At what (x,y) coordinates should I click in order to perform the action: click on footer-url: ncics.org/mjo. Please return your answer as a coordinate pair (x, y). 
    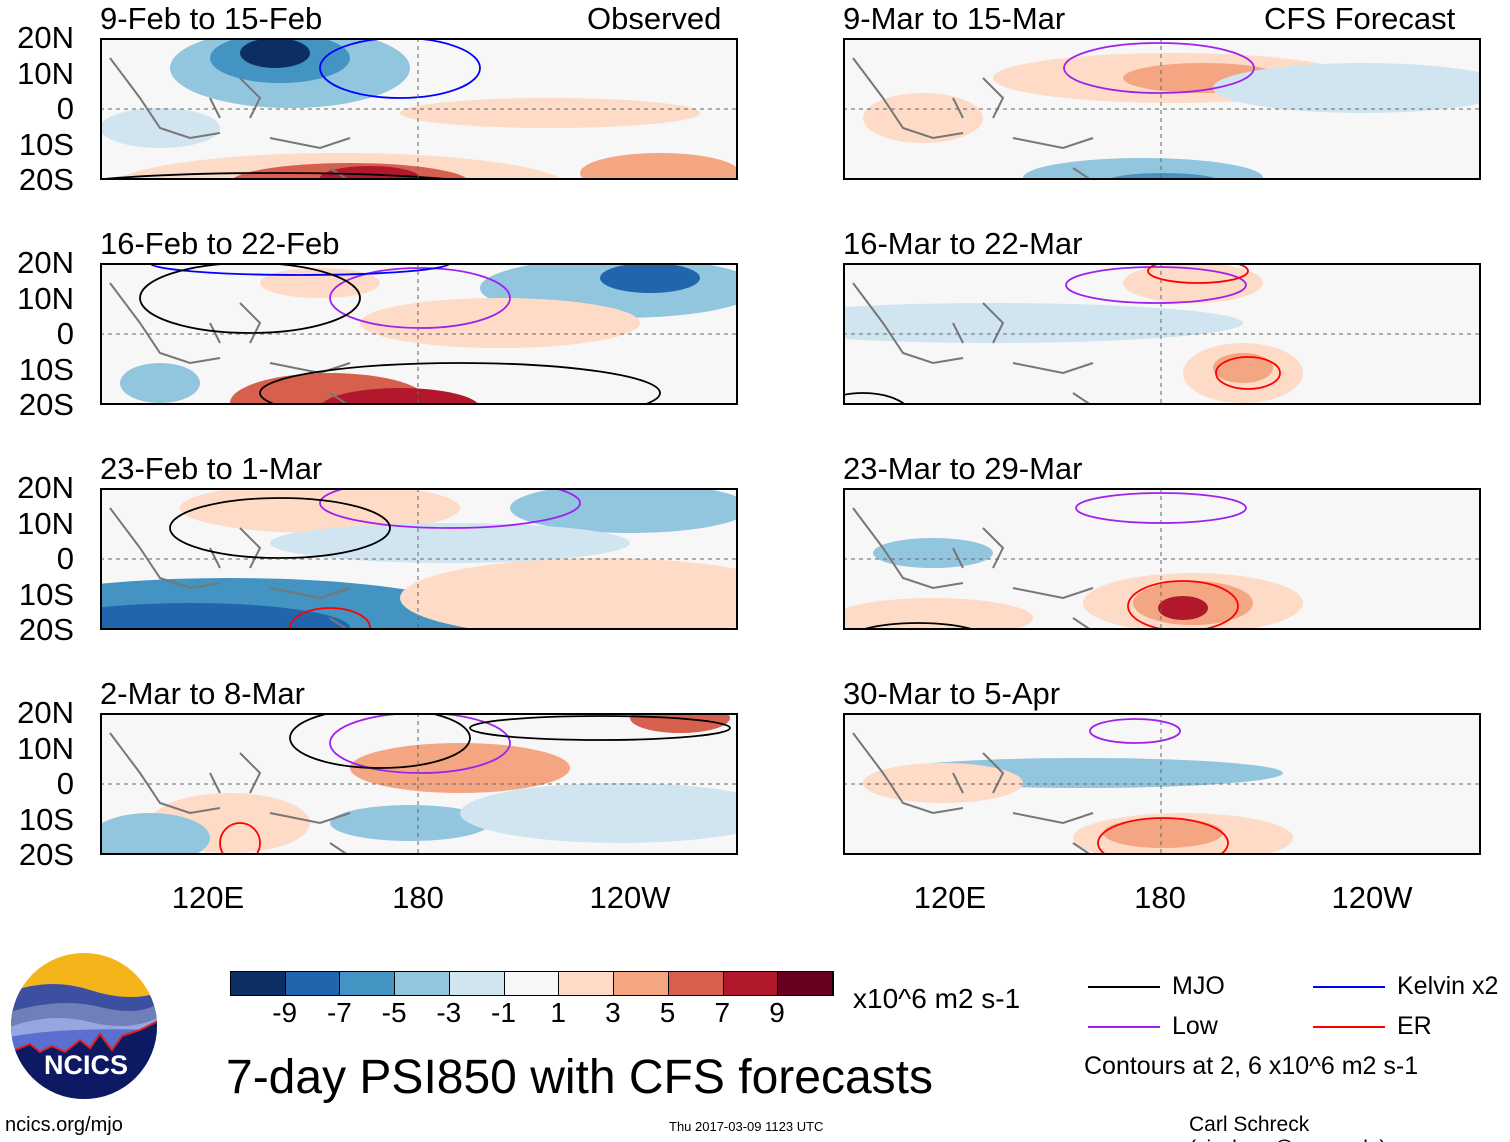
    Looking at the image, I should click on (64, 1125).